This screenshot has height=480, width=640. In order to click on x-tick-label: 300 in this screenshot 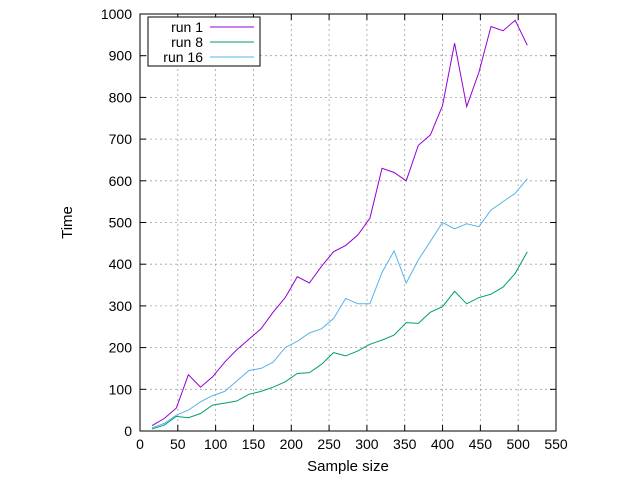, I will do `click(367, 444)`.